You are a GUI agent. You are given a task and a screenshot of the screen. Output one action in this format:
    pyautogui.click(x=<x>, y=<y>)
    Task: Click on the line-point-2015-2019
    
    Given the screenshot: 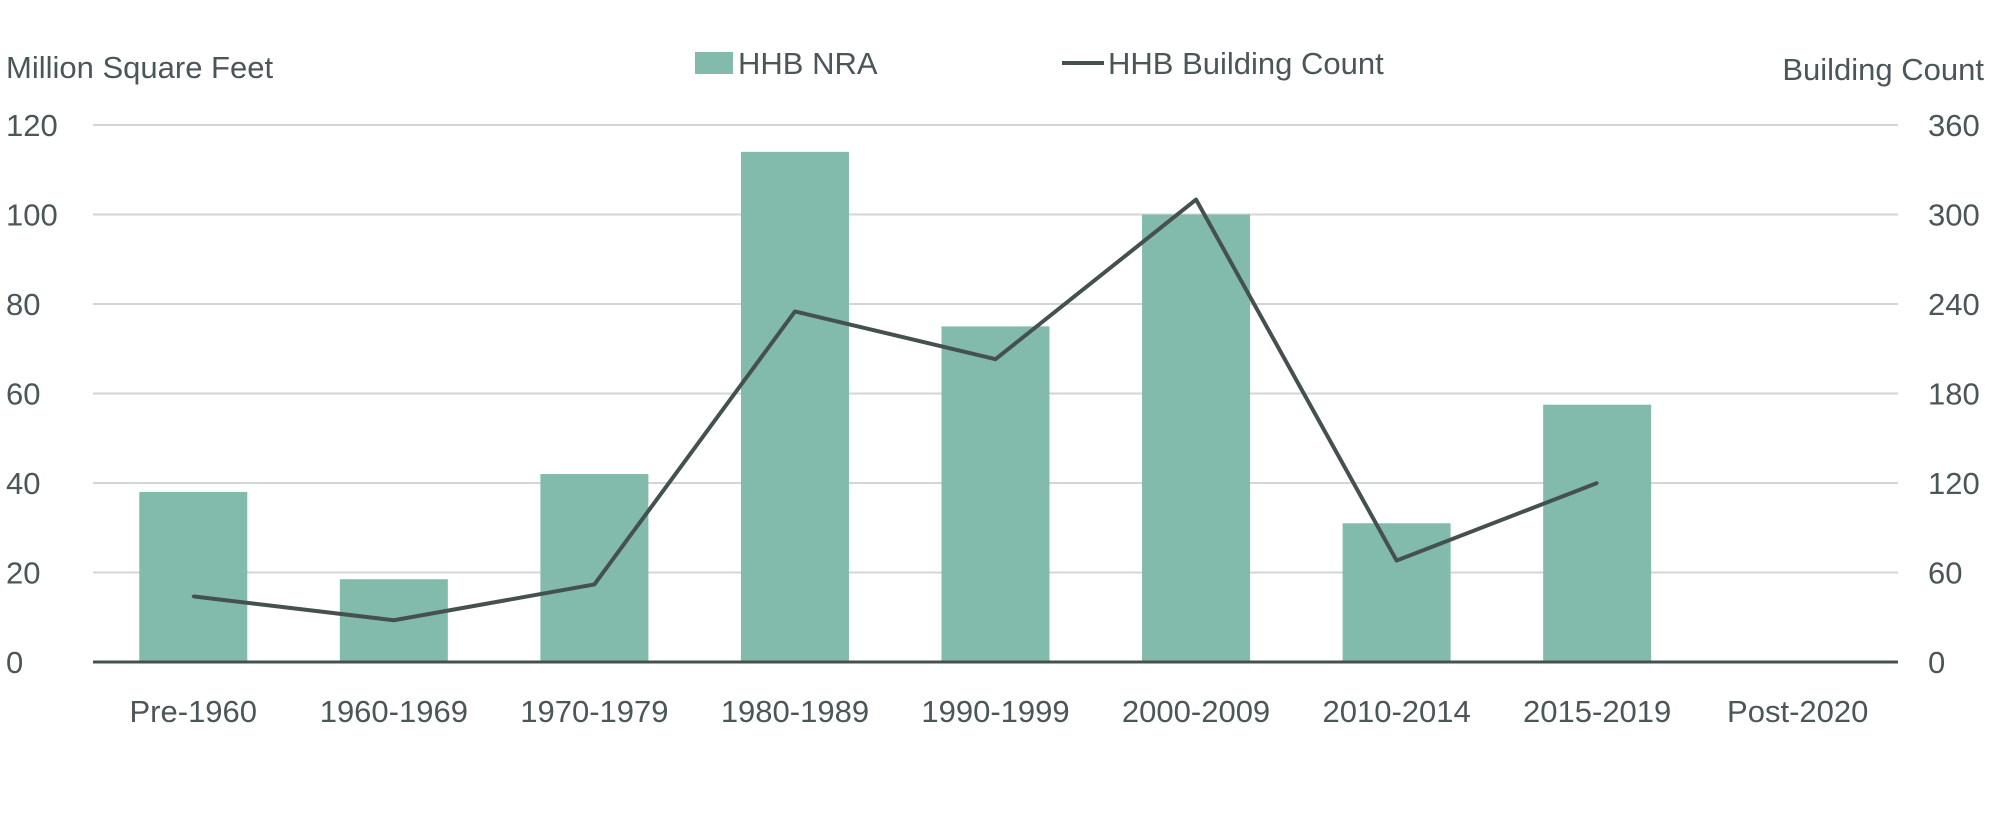 What is the action you would take?
    pyautogui.click(x=1597, y=483)
    